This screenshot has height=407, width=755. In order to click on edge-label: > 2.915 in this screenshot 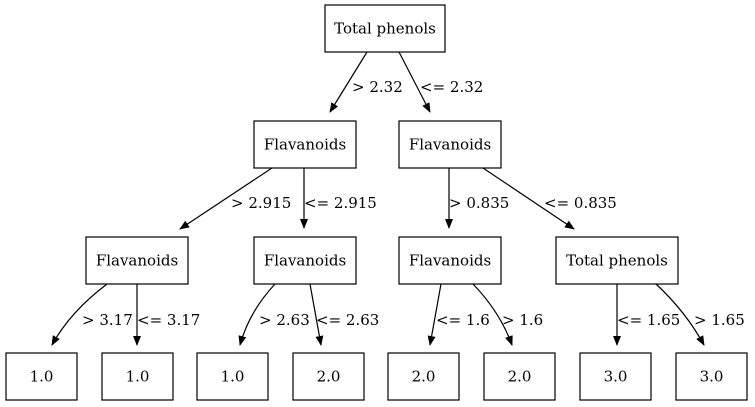, I will do `click(261, 203)`.